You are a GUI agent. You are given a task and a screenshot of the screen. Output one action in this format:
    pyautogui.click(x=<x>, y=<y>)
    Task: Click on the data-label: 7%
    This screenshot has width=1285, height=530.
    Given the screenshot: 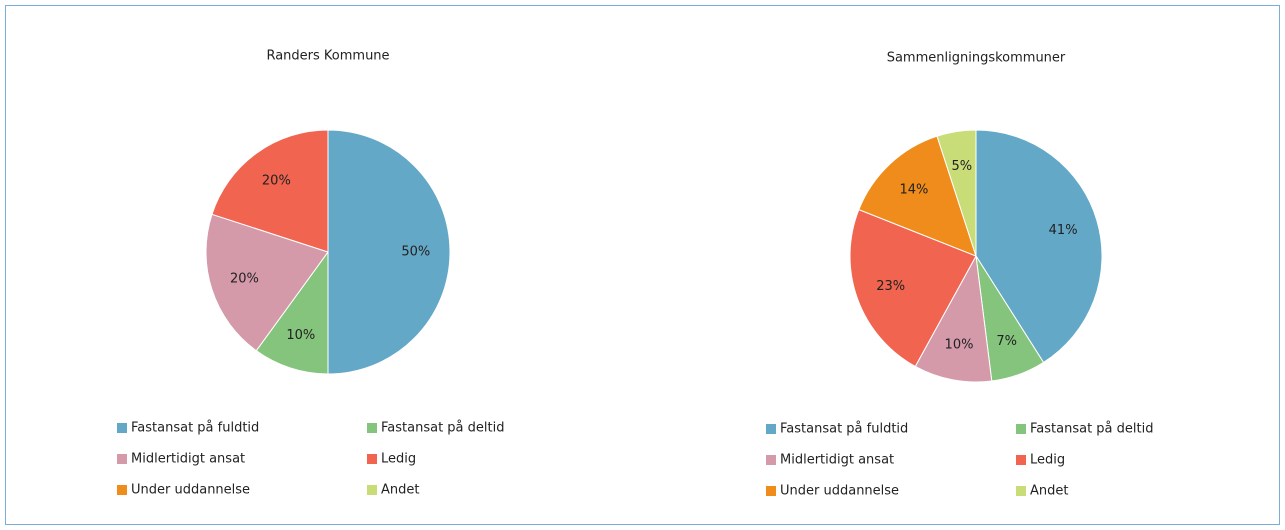 What is the action you would take?
    pyautogui.click(x=1006, y=341)
    